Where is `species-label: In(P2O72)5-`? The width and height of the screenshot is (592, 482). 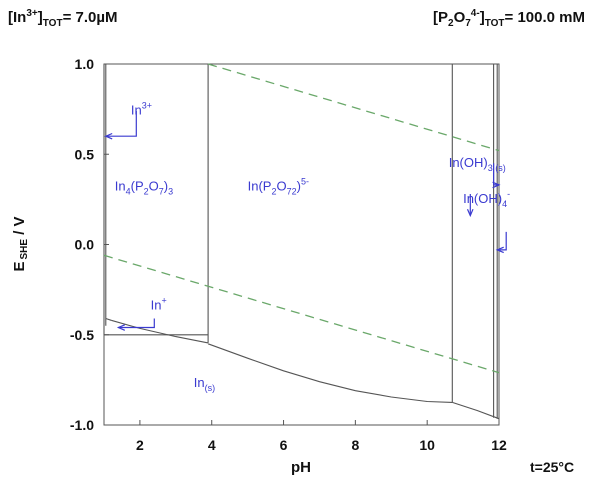 species-label: In(P2O72)5- is located at coordinates (278, 186).